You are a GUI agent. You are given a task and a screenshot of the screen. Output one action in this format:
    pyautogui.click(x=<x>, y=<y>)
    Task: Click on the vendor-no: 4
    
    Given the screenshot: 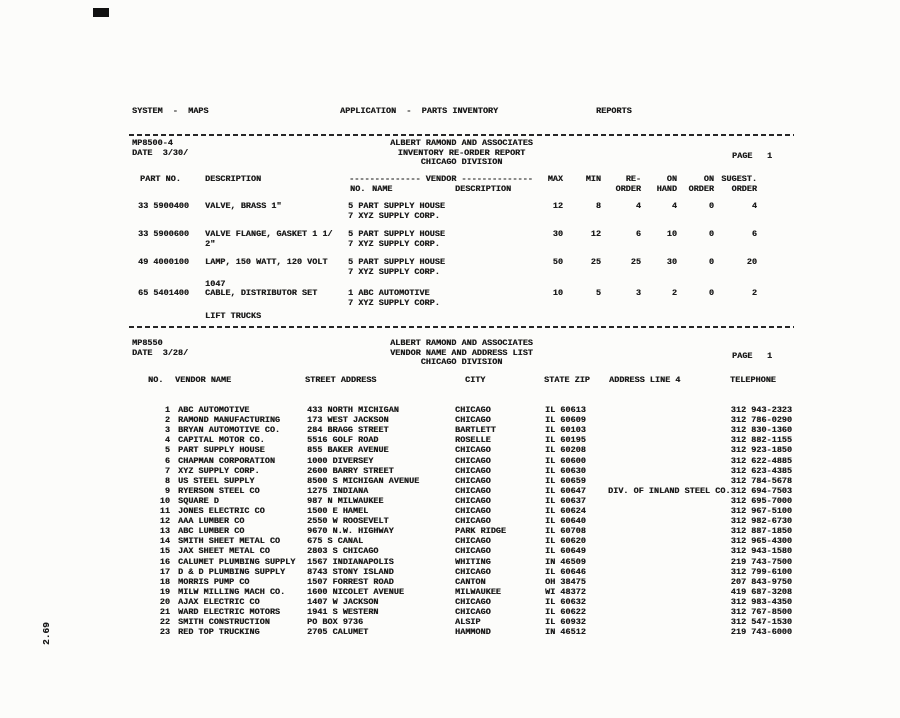 What is the action you would take?
    pyautogui.click(x=167, y=440)
    